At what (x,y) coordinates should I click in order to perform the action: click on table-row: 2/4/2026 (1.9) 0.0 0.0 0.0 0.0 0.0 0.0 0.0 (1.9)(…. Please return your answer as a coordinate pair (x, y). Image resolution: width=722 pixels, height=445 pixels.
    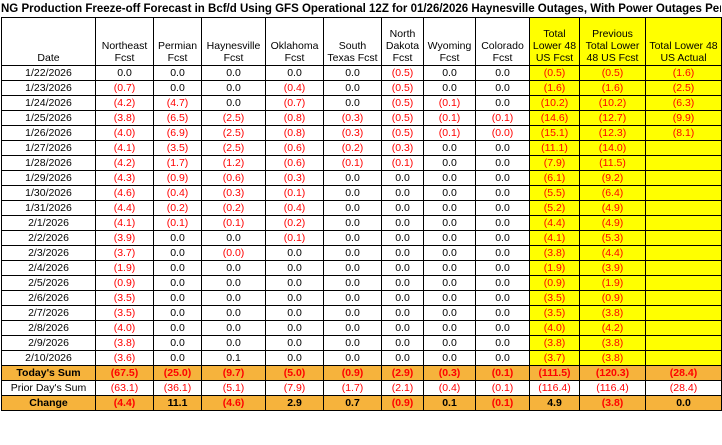
    Looking at the image, I should click on (361, 268).